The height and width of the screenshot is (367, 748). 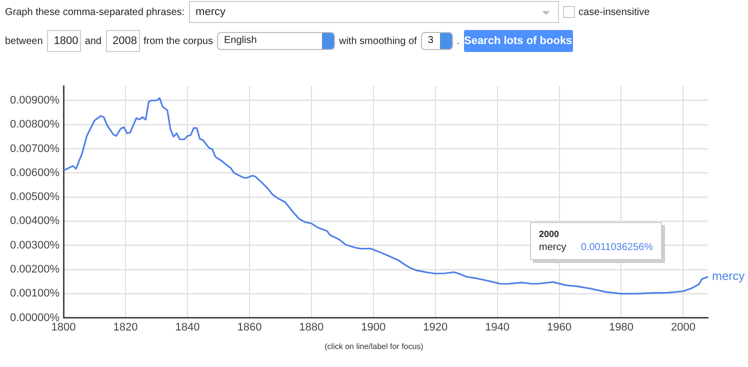 What do you see at coordinates (123, 41) in the screenshot?
I see `end-year-field: 2008` at bounding box center [123, 41].